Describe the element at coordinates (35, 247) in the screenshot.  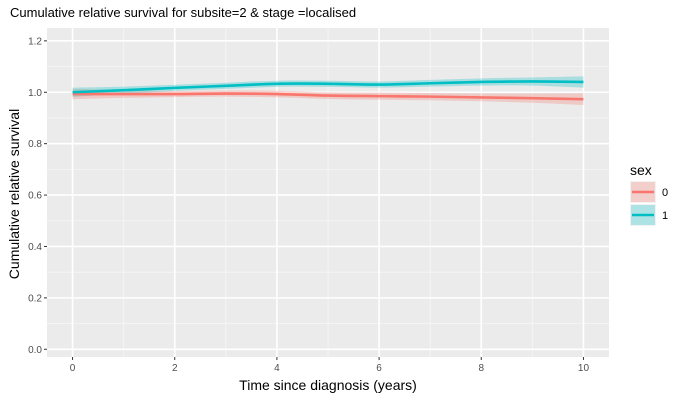
I see `y-tick-label: 0.4` at that location.